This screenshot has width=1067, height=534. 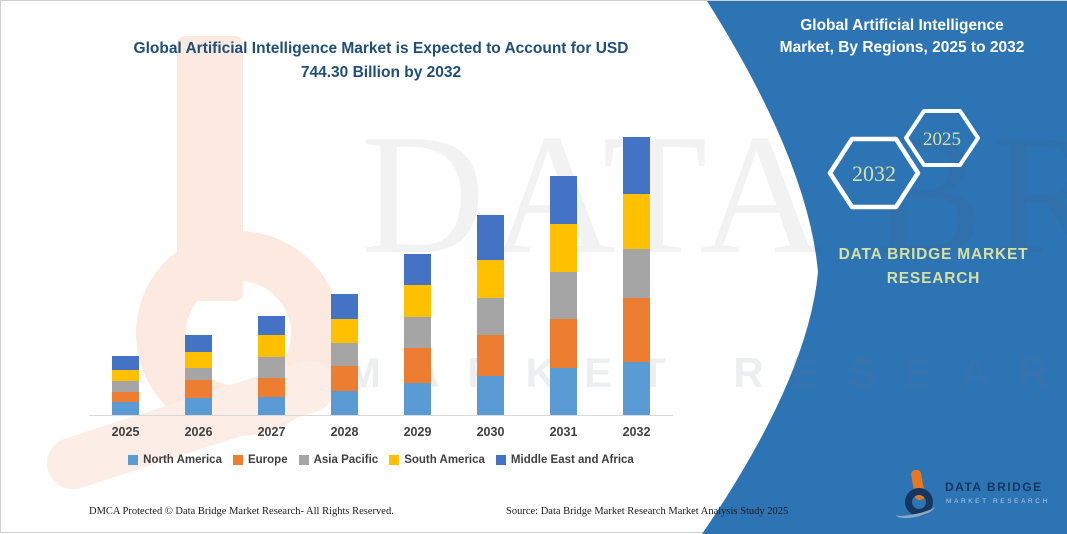 I want to click on legend-label-south-america: South America, so click(x=444, y=460).